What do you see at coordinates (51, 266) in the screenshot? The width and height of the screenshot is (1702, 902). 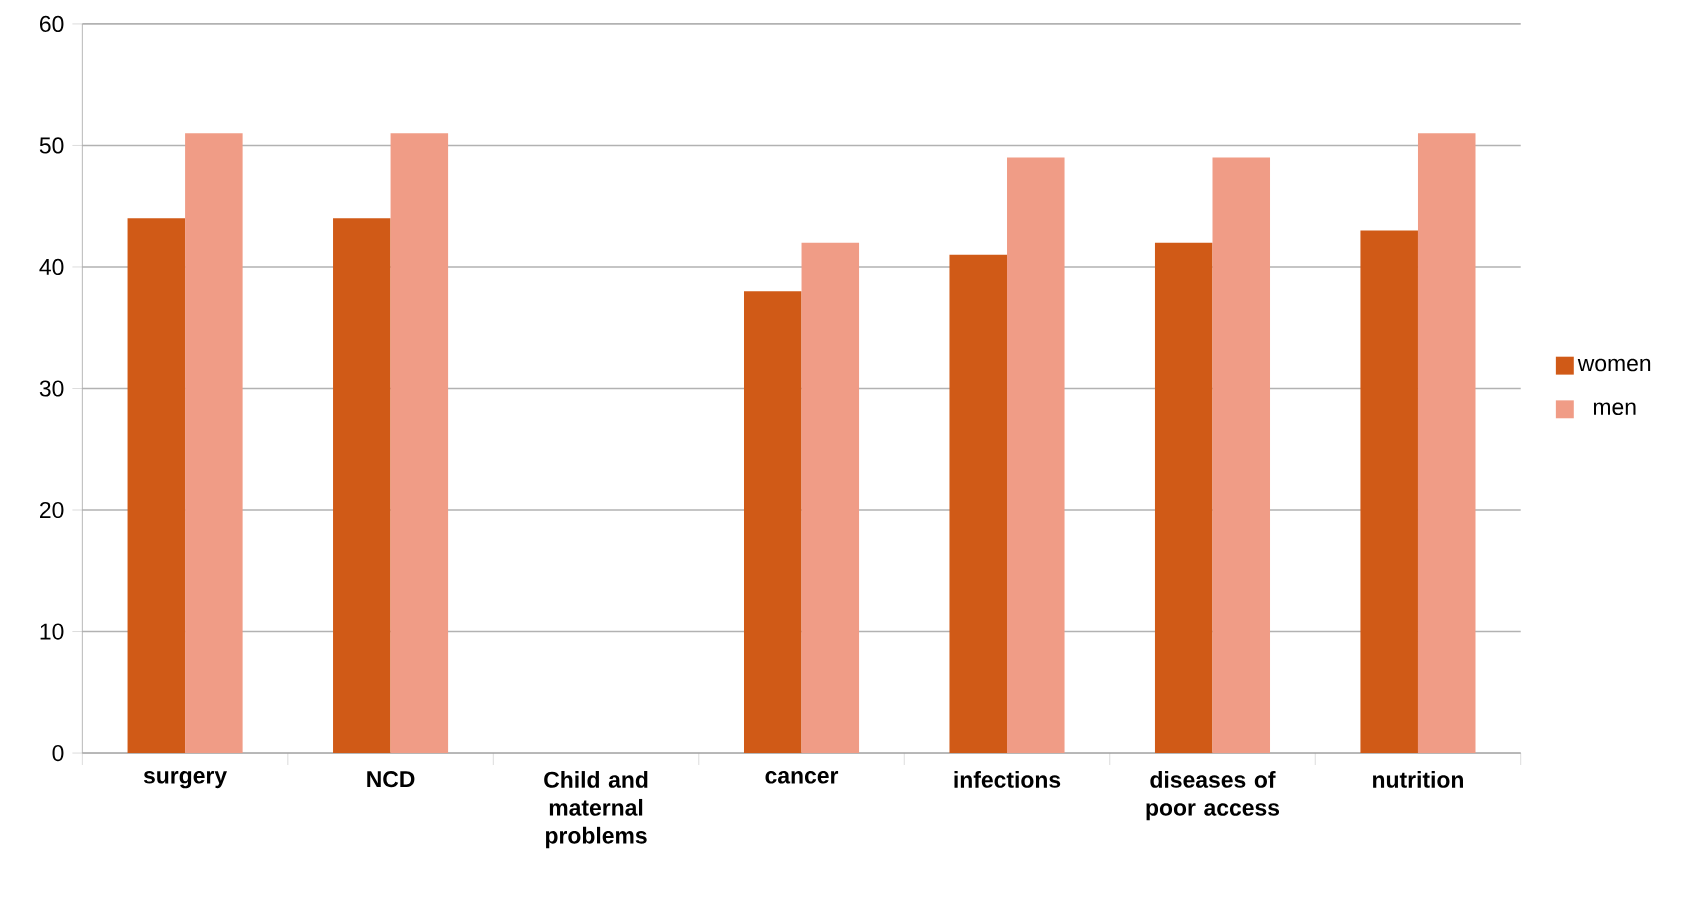 I see `y-tick-label: 40` at bounding box center [51, 266].